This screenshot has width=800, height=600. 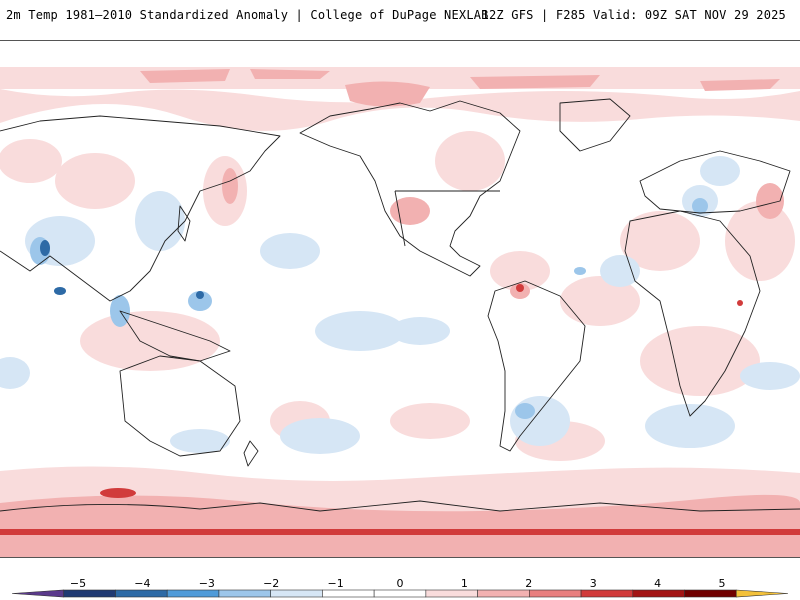 I want to click on colorbar-tick-label: −2, so click(x=271, y=583).